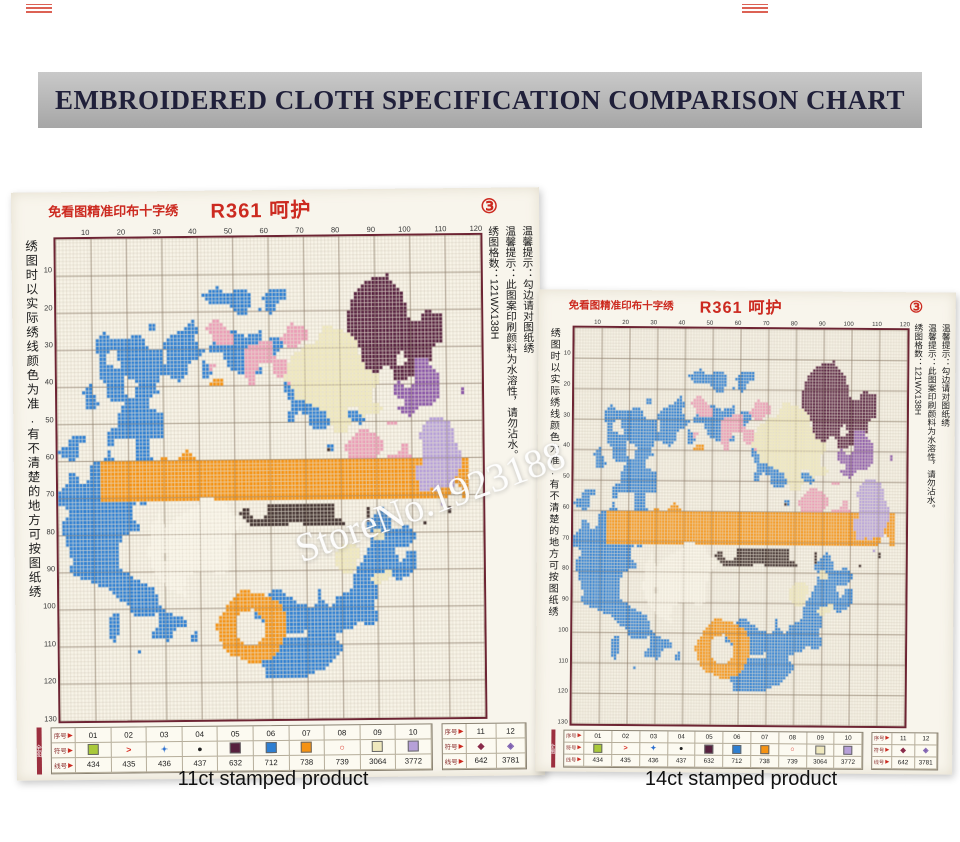 The width and height of the screenshot is (960, 842). I want to click on swatch-glyph: ○, so click(792, 749).